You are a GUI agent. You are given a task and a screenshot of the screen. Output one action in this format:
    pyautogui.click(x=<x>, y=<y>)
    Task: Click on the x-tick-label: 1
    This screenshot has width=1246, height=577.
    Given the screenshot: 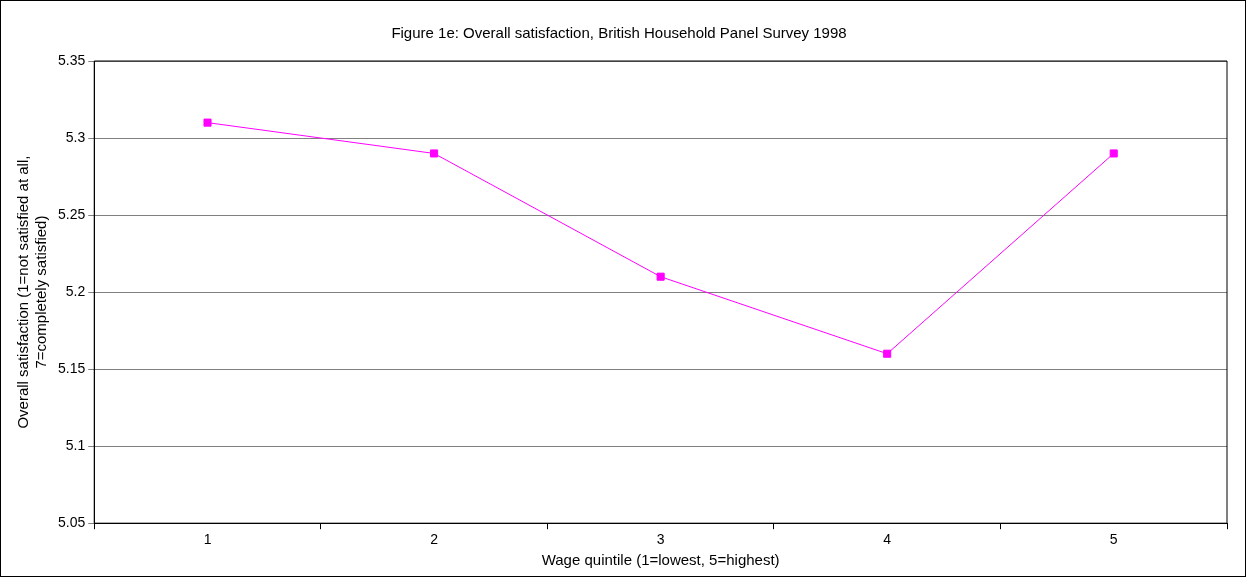 What is the action you would take?
    pyautogui.click(x=207, y=539)
    